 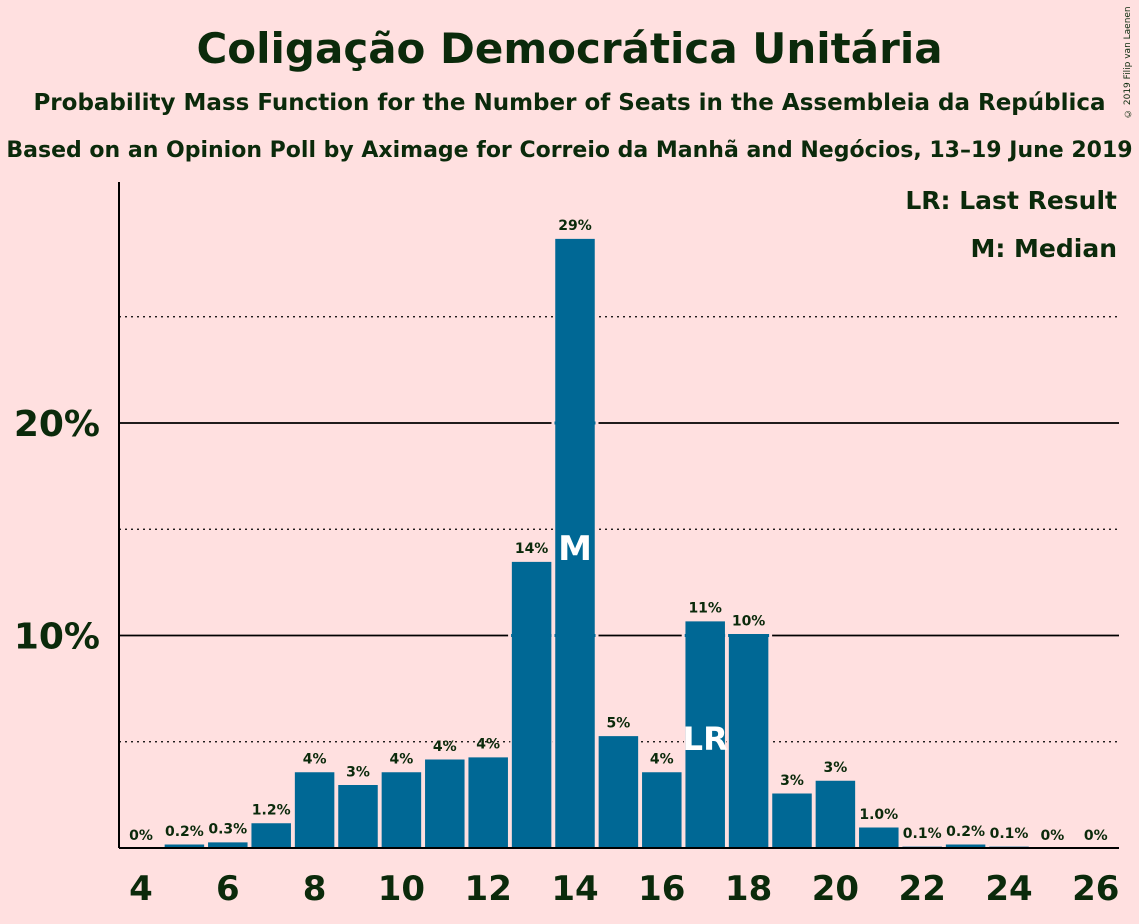 What do you see at coordinates (401, 889) in the screenshot?
I see `x-tick-label: 10` at bounding box center [401, 889].